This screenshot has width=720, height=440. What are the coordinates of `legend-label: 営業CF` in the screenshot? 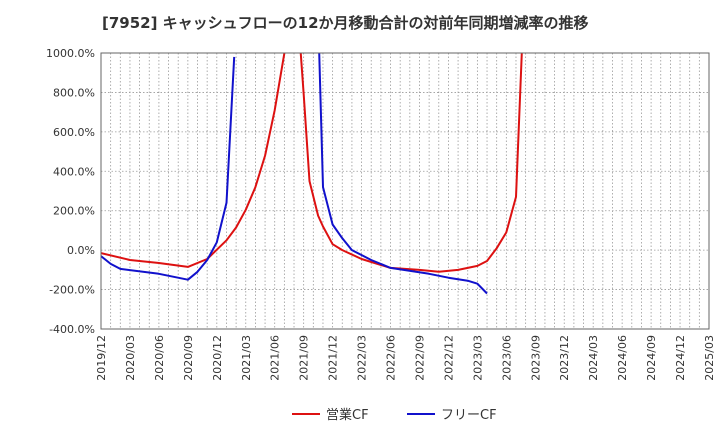 It's located at (347, 415).